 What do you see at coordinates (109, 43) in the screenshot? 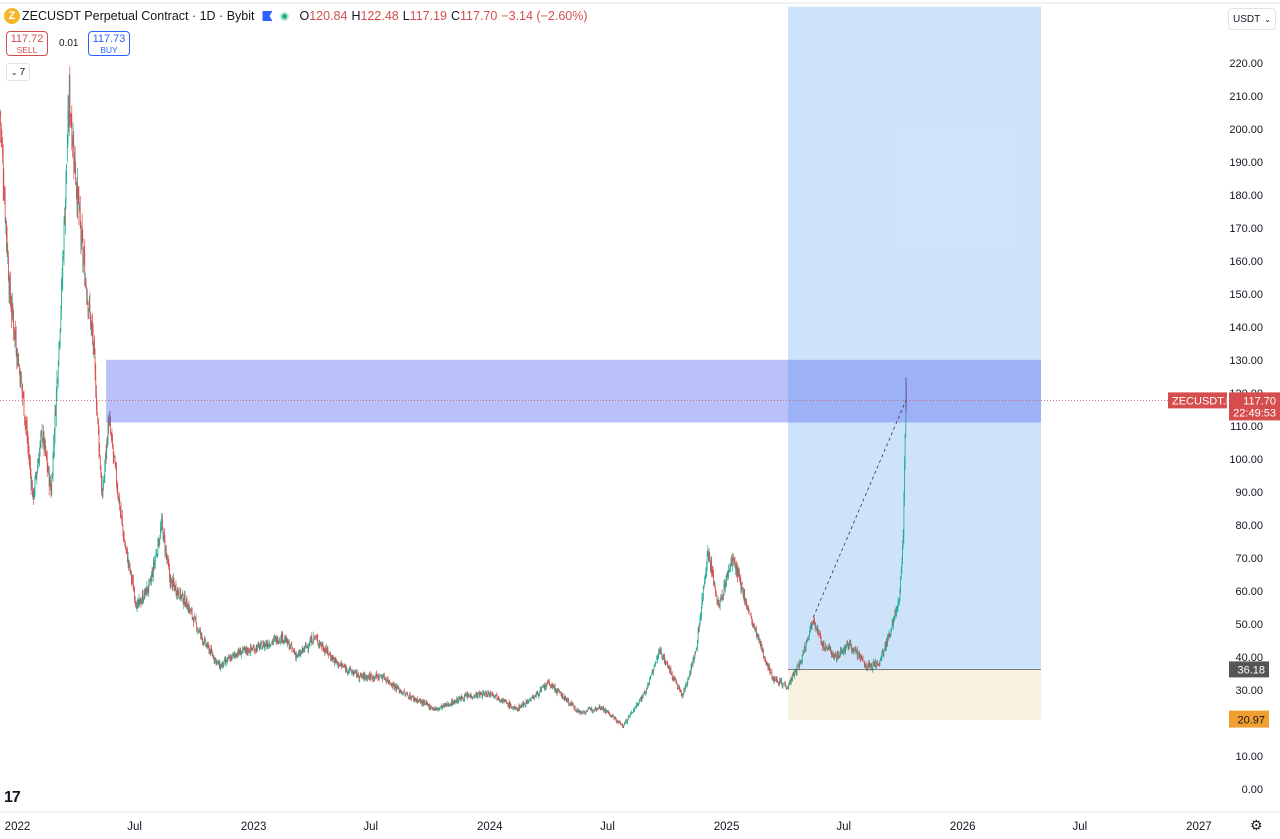
I see `buy-button: 117.73 BUY` at bounding box center [109, 43].